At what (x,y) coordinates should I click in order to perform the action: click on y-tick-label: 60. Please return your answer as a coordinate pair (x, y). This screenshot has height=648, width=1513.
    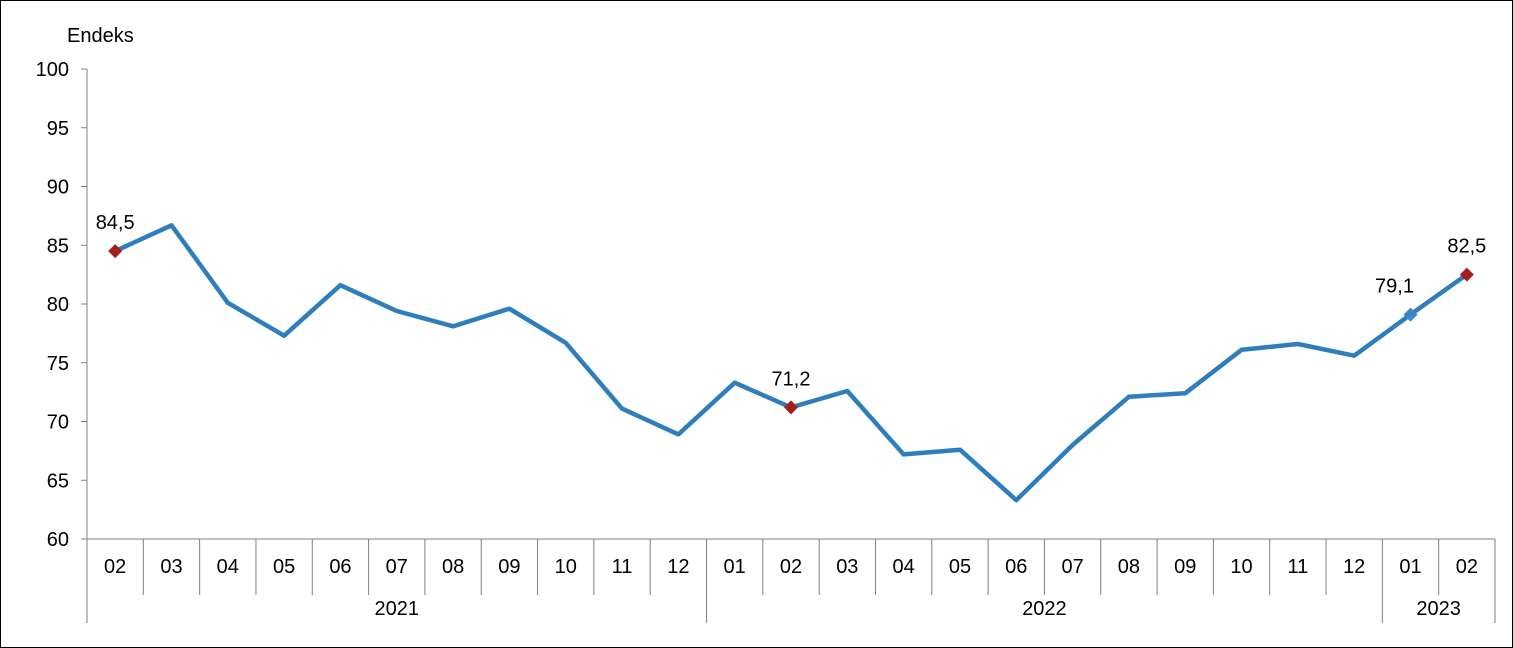
    Looking at the image, I should click on (58, 540).